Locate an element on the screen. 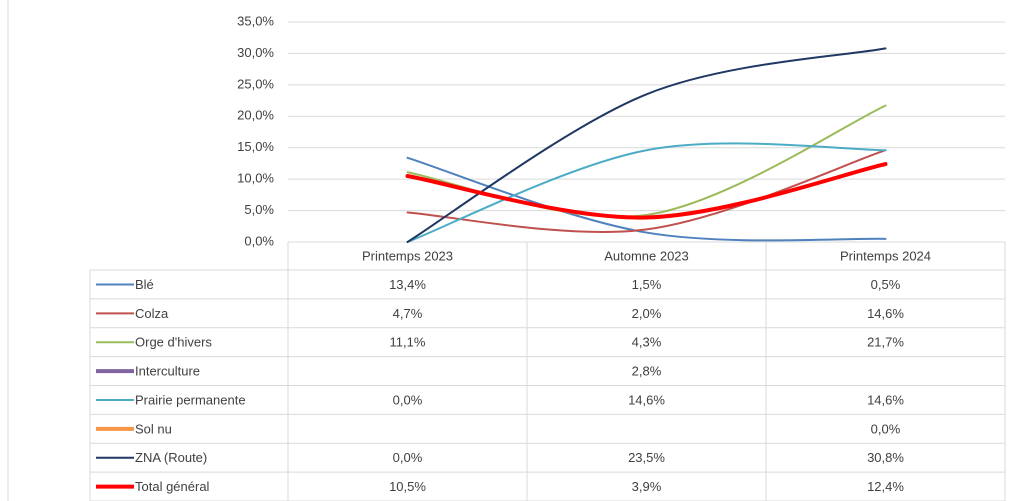 The image size is (1027, 501). y-tick-label: 0,0% is located at coordinates (259, 240).